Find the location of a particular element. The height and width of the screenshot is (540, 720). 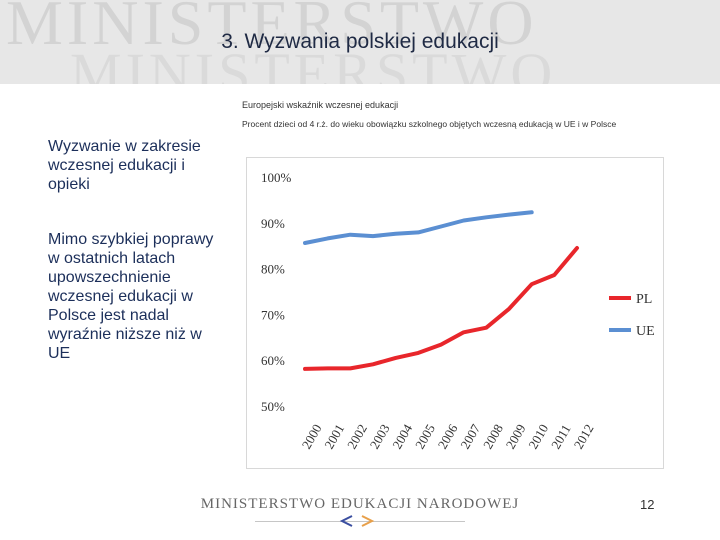

legend-label-pl: PL is located at coordinates (644, 299).